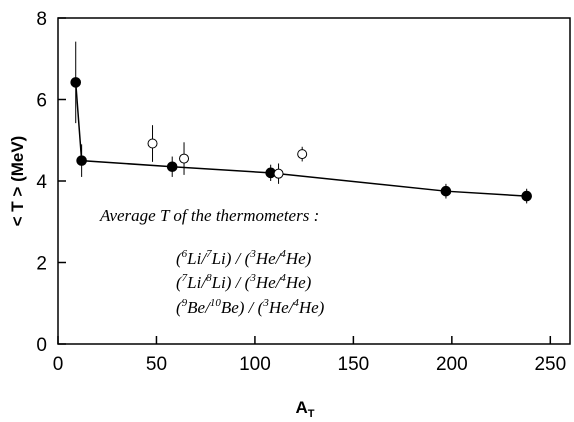  I want to click on x-axis-label: AT, so click(304, 409).